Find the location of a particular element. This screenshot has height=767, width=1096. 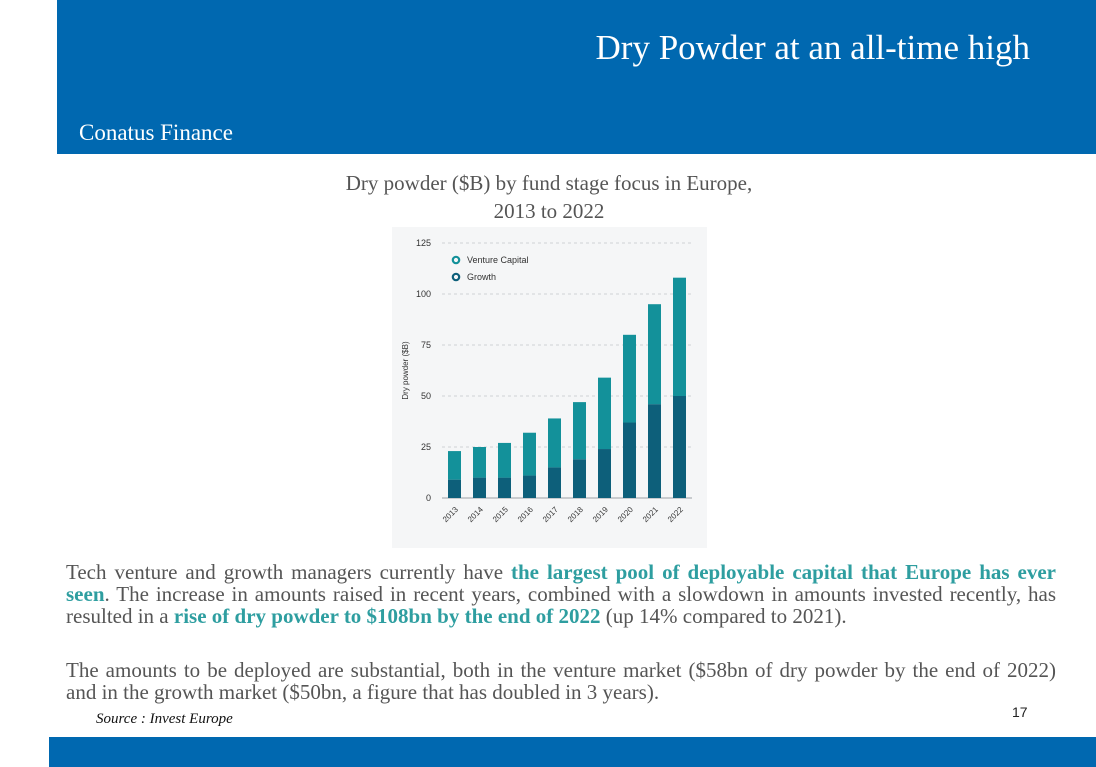

bar-venture-capital-2015 is located at coordinates (504, 460).